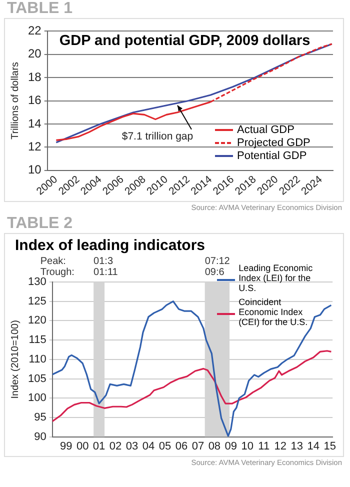  Describe the element at coordinates (198, 446) in the screenshot. I see `x-tick-label: 07` at that location.